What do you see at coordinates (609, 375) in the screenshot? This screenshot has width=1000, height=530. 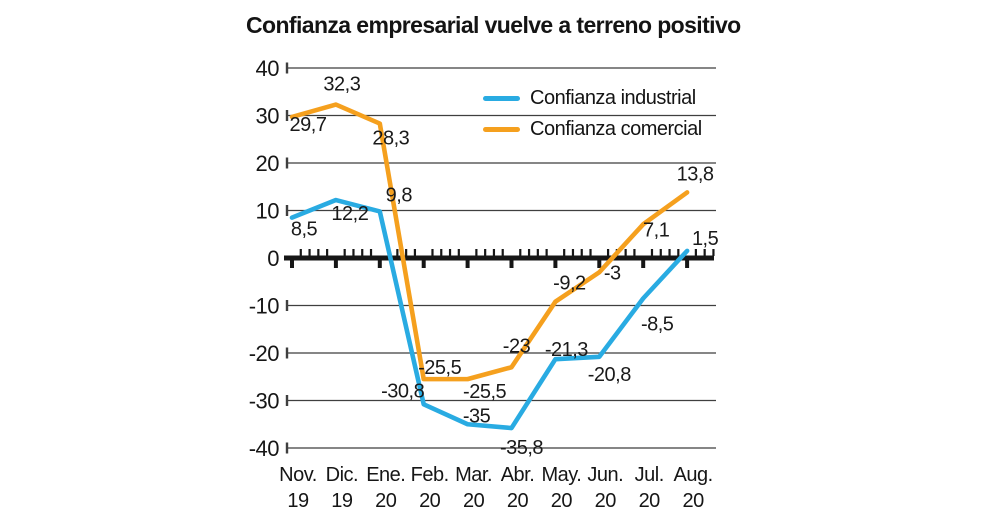 I see `data-label: -20,8` at bounding box center [609, 375].